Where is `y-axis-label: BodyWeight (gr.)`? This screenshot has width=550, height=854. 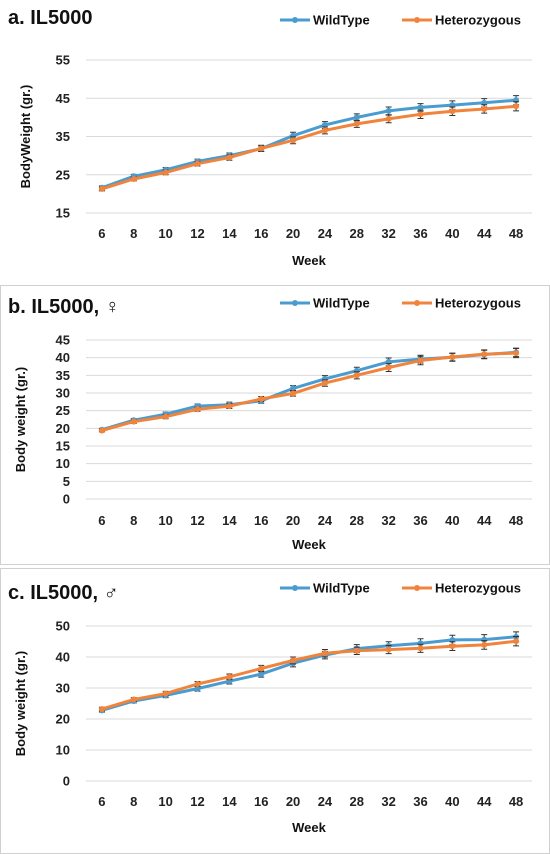 y-axis-label: BodyWeight (gr.) is located at coordinates (25, 137).